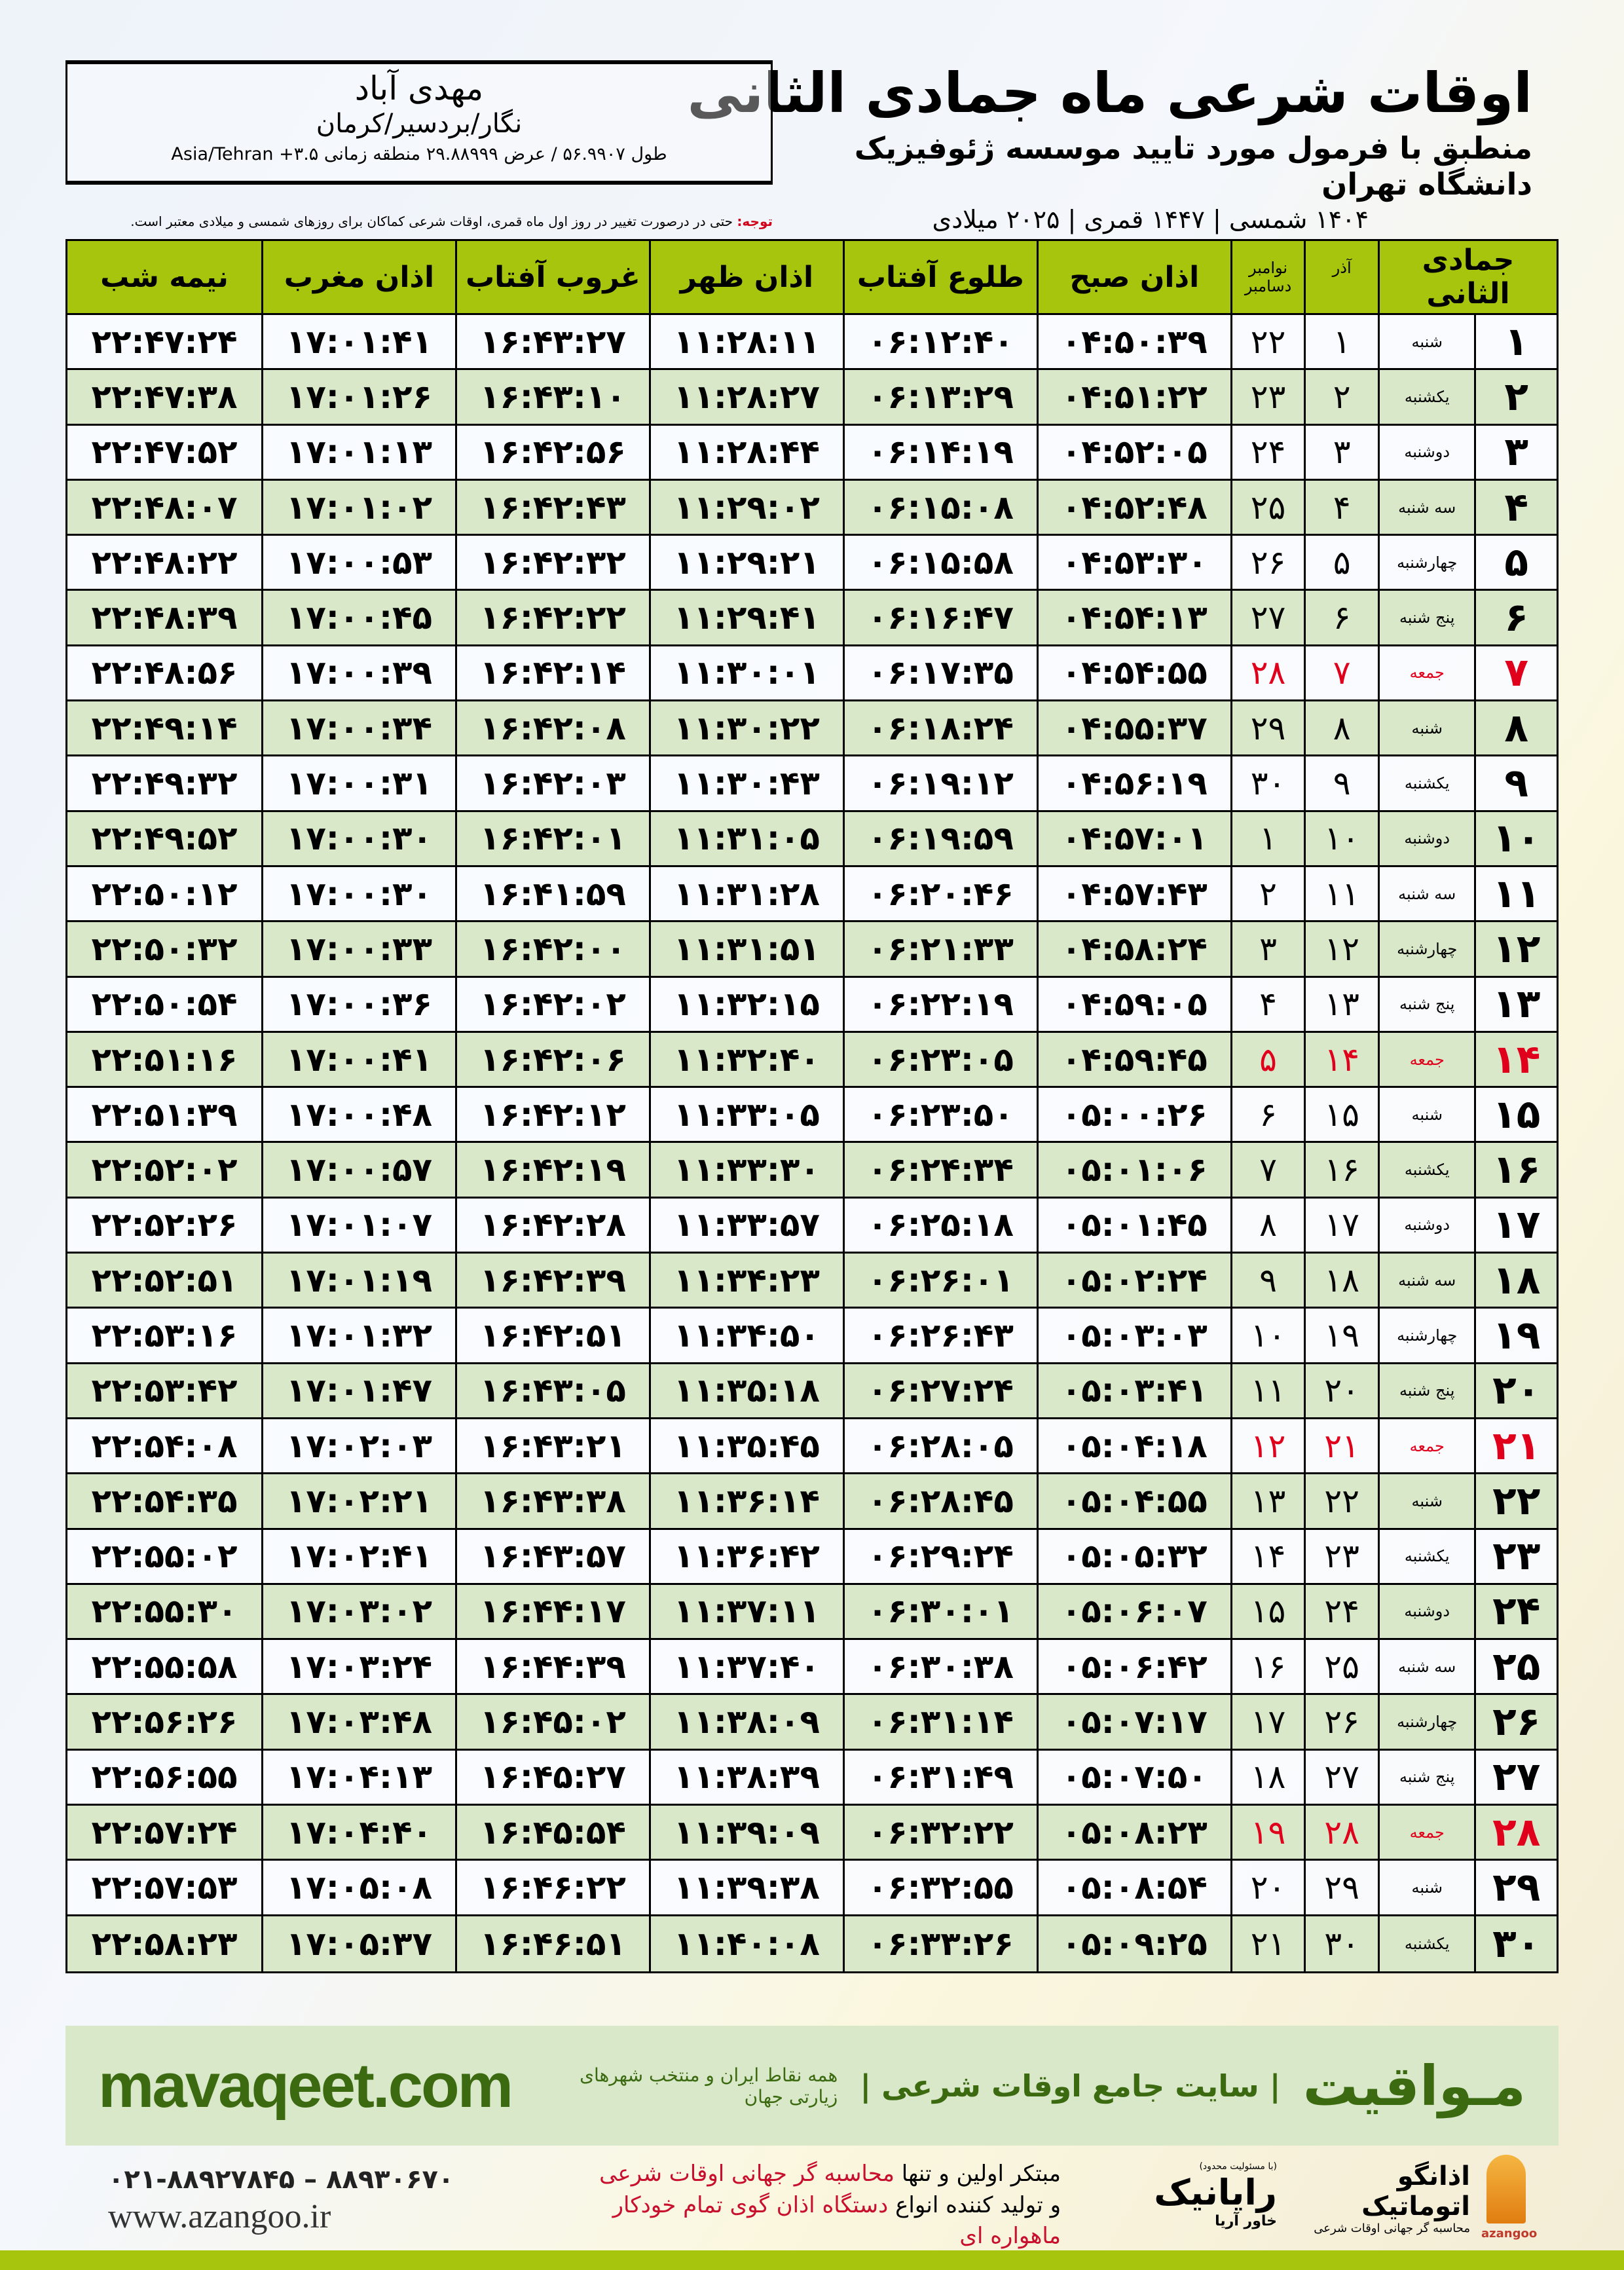  I want to click on maghrib-time: ۱۷:۰۱:۱۳, so click(358, 452).